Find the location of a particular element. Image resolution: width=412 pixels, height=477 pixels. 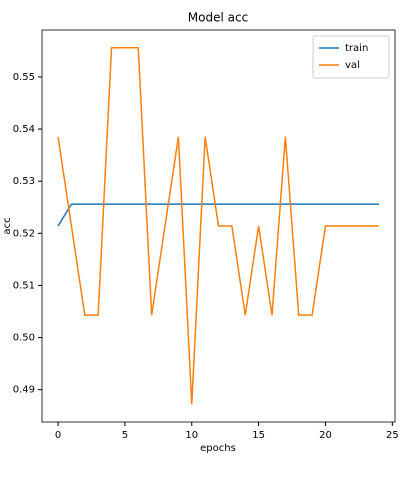

legend-label: val is located at coordinates (352, 65).